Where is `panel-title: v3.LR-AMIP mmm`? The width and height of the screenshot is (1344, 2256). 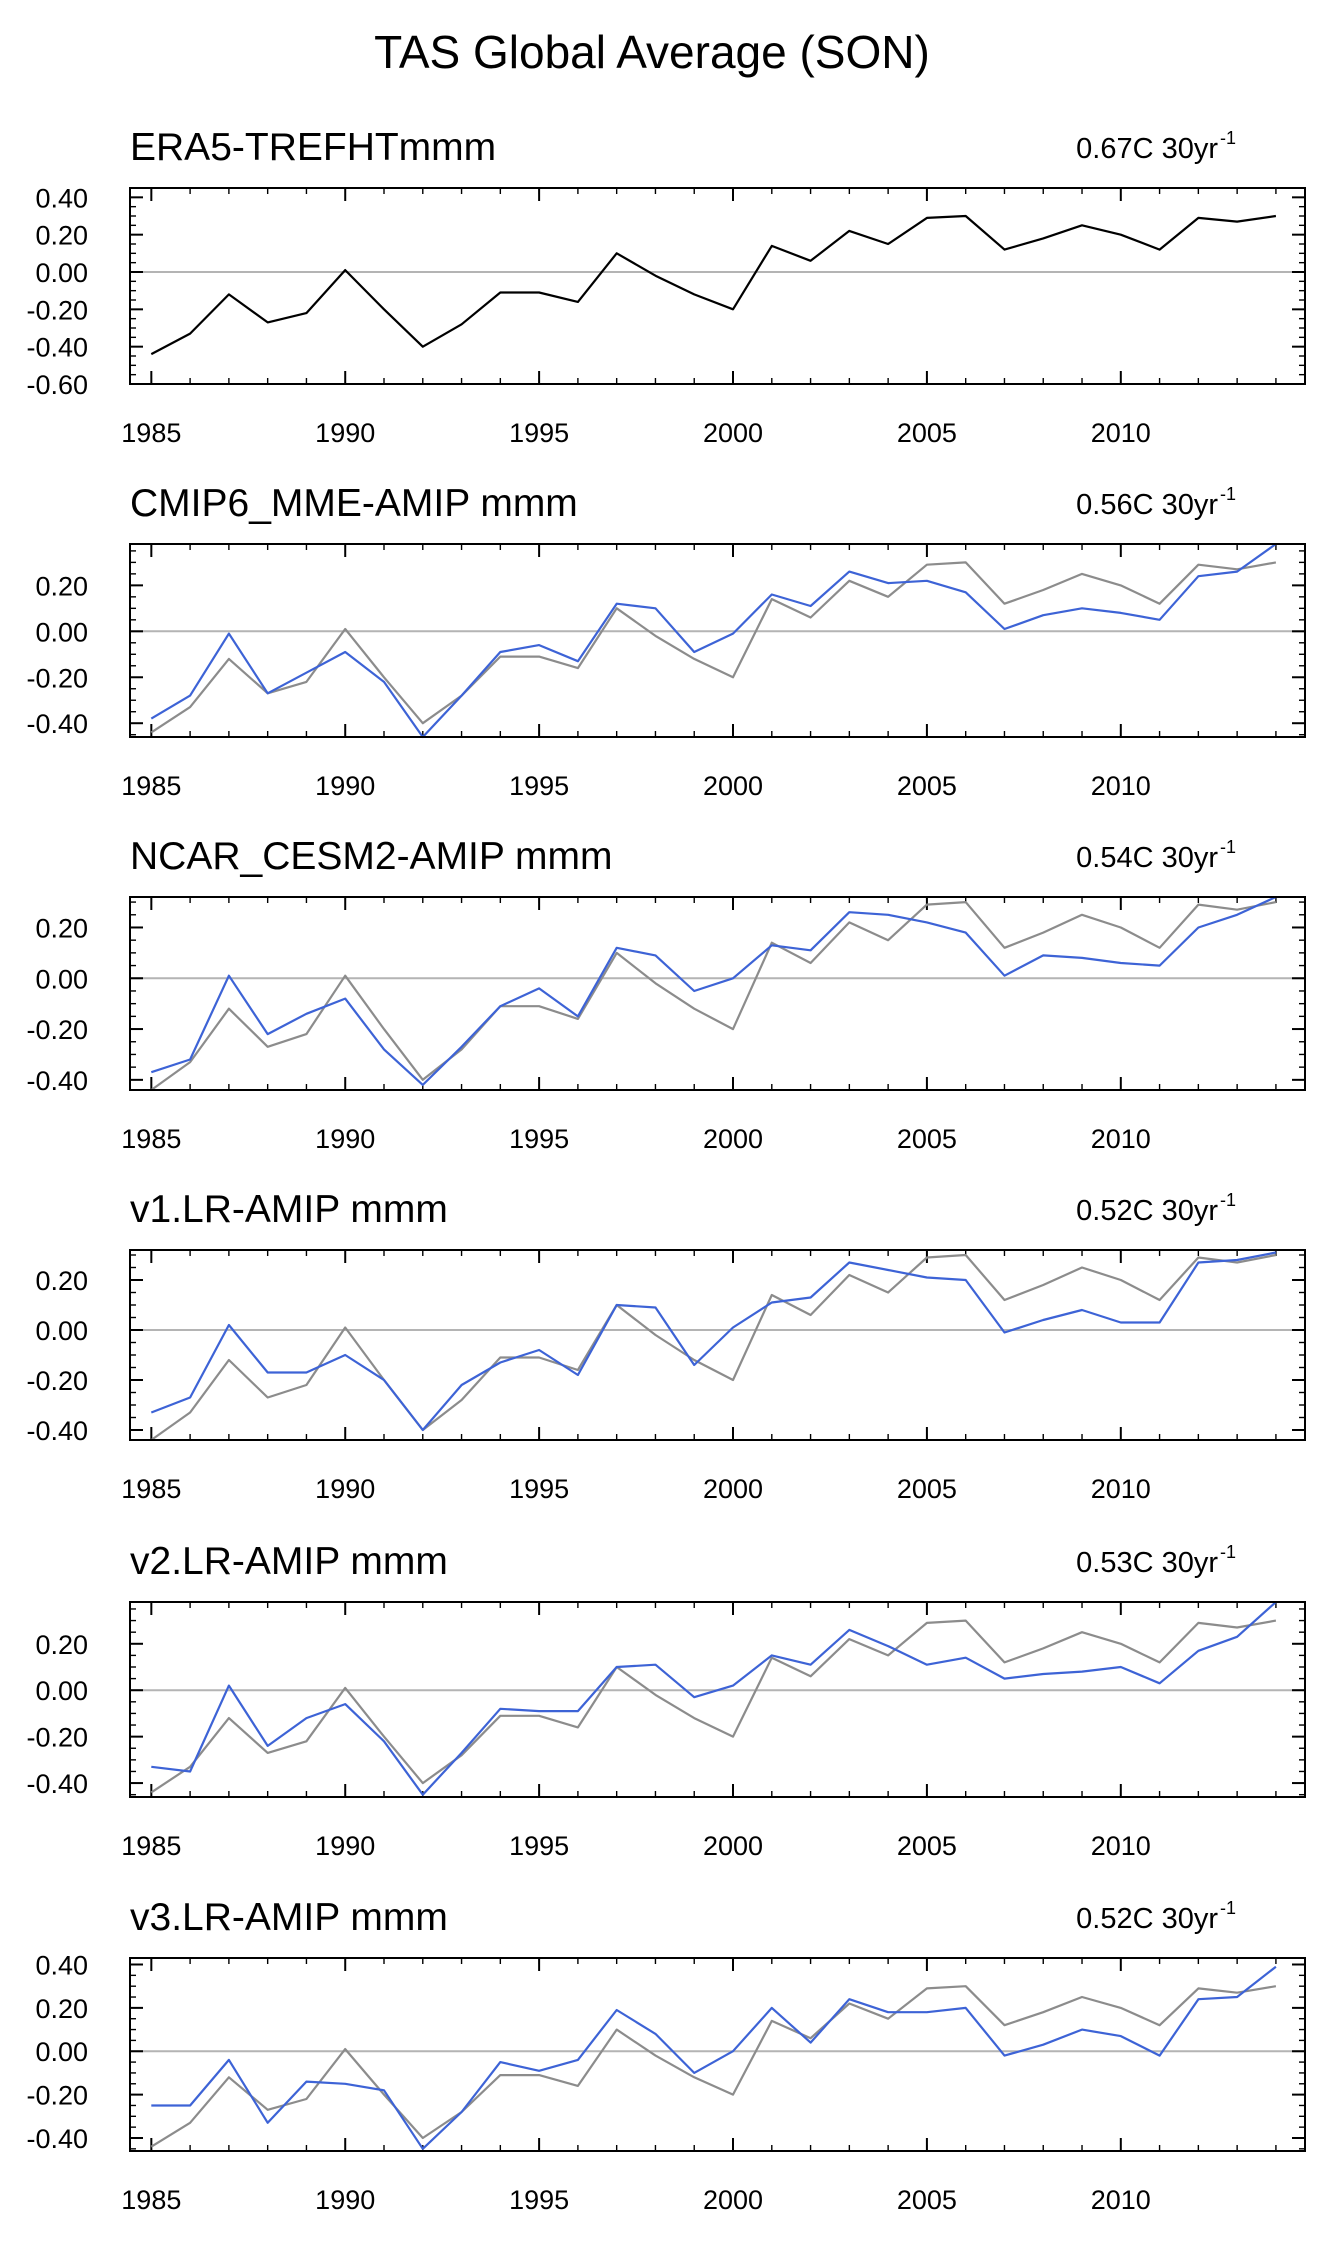 panel-title: v3.LR-AMIP mmm is located at coordinates (289, 1917).